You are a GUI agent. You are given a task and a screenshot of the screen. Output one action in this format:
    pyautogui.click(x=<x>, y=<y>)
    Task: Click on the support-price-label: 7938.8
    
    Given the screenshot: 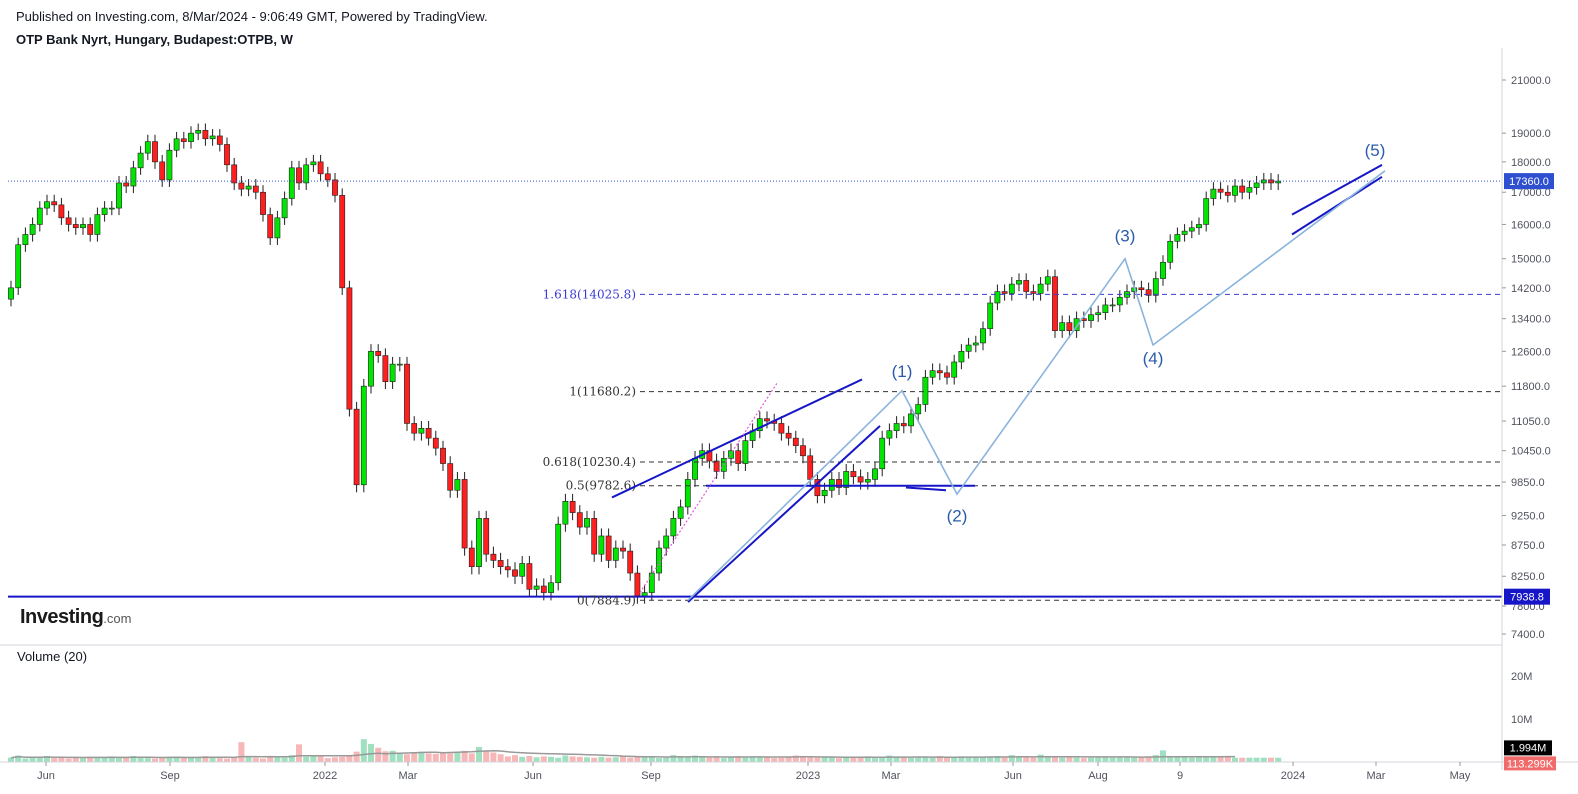 What is the action you would take?
    pyautogui.click(x=1527, y=598)
    